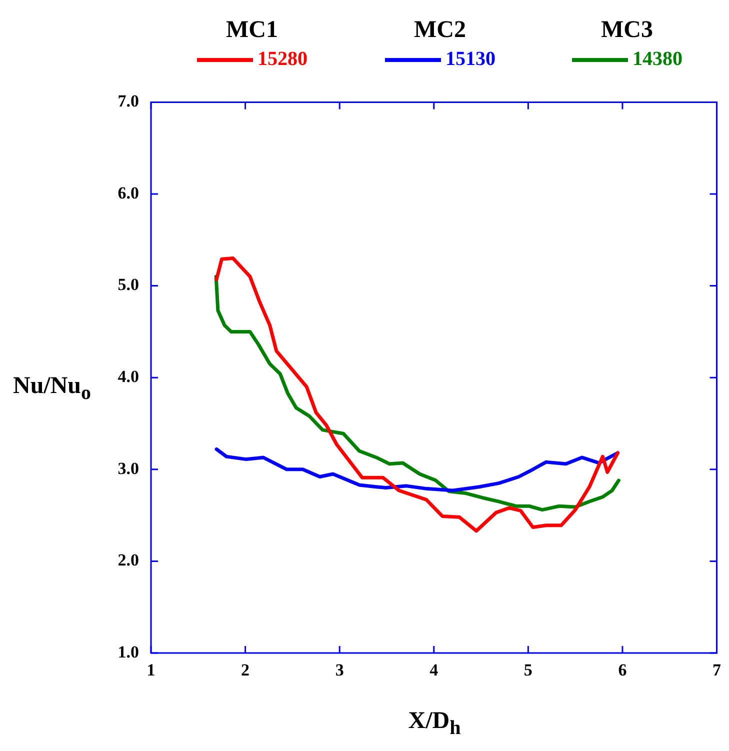 The width and height of the screenshot is (729, 751). What do you see at coordinates (252, 30) in the screenshot?
I see `text: MC1` at bounding box center [252, 30].